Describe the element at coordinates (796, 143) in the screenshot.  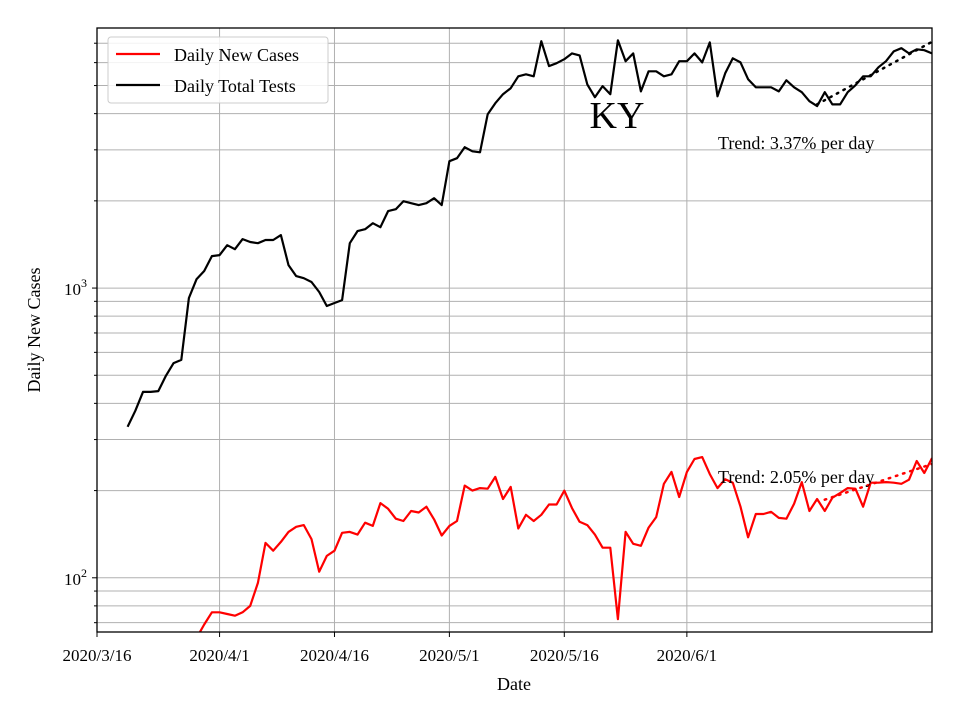
I see `trend-label-tests: Trend: 3.37% per day` at that location.